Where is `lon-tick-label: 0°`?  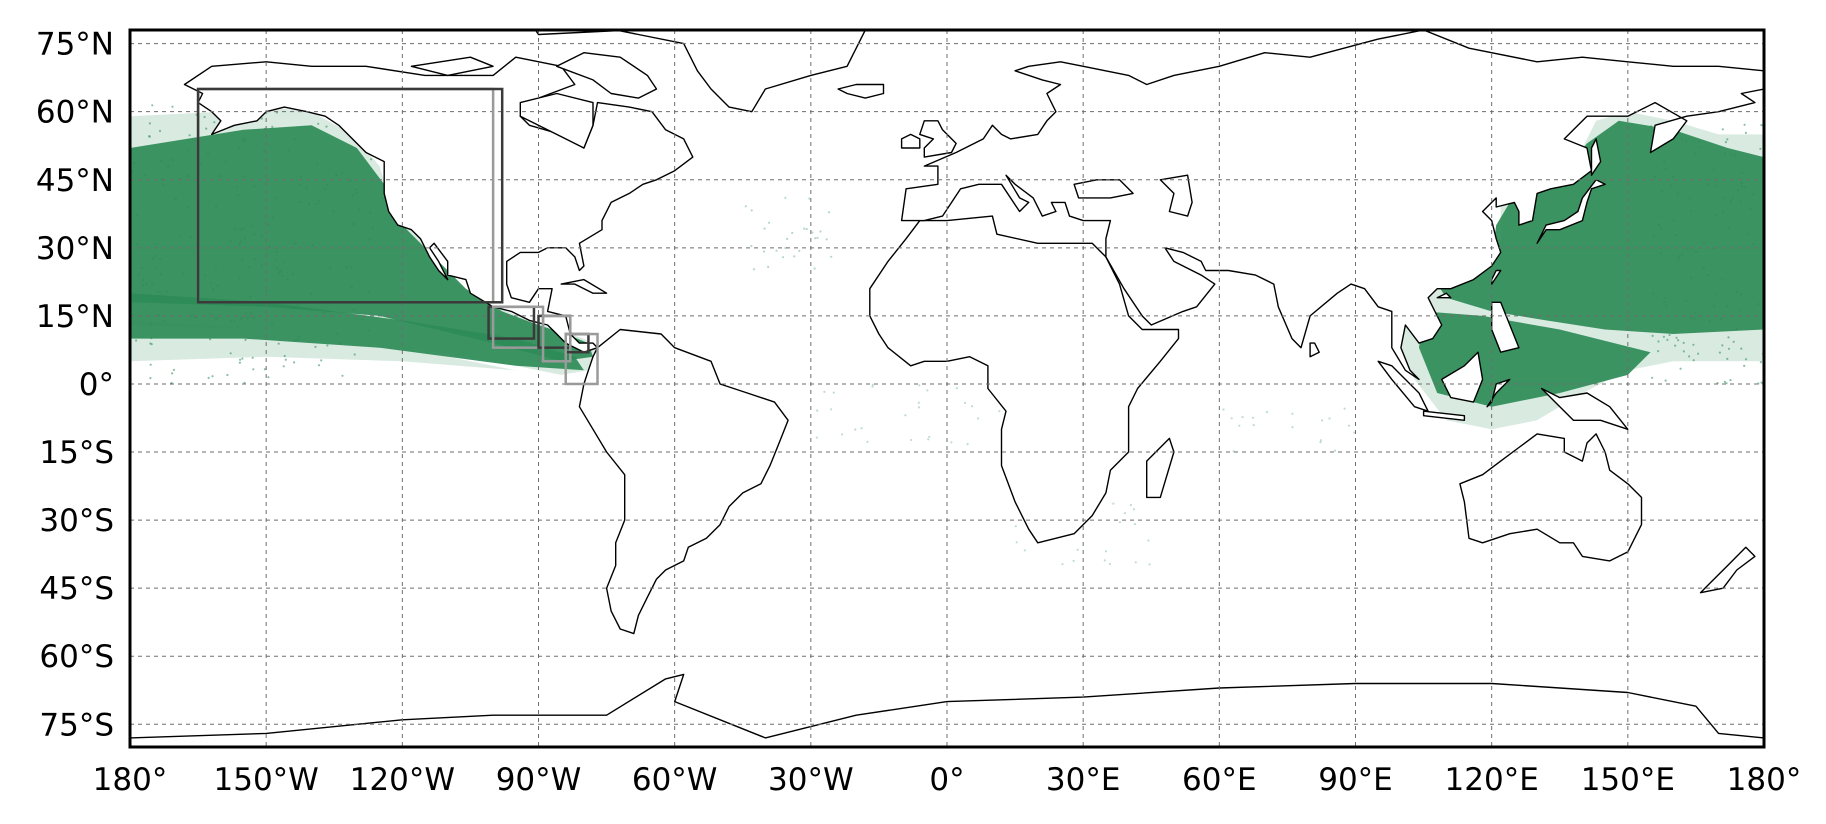 lon-tick-label: 0° is located at coordinates (946, 780).